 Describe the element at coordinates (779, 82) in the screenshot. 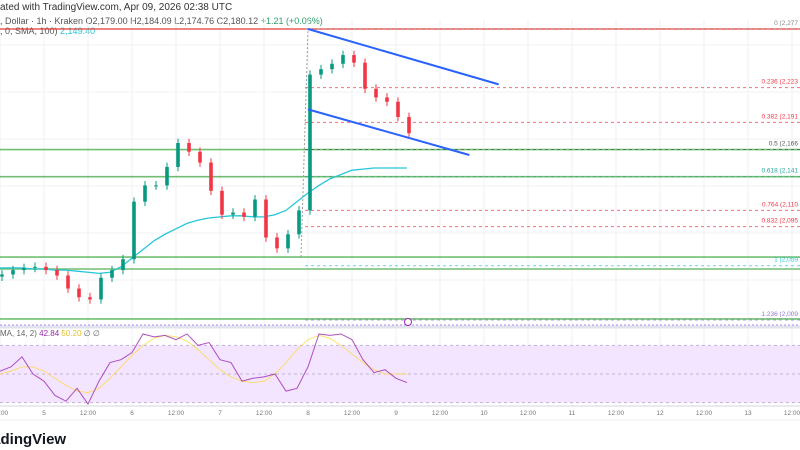

I see `fib-level-label: 0.236 (2,223` at that location.